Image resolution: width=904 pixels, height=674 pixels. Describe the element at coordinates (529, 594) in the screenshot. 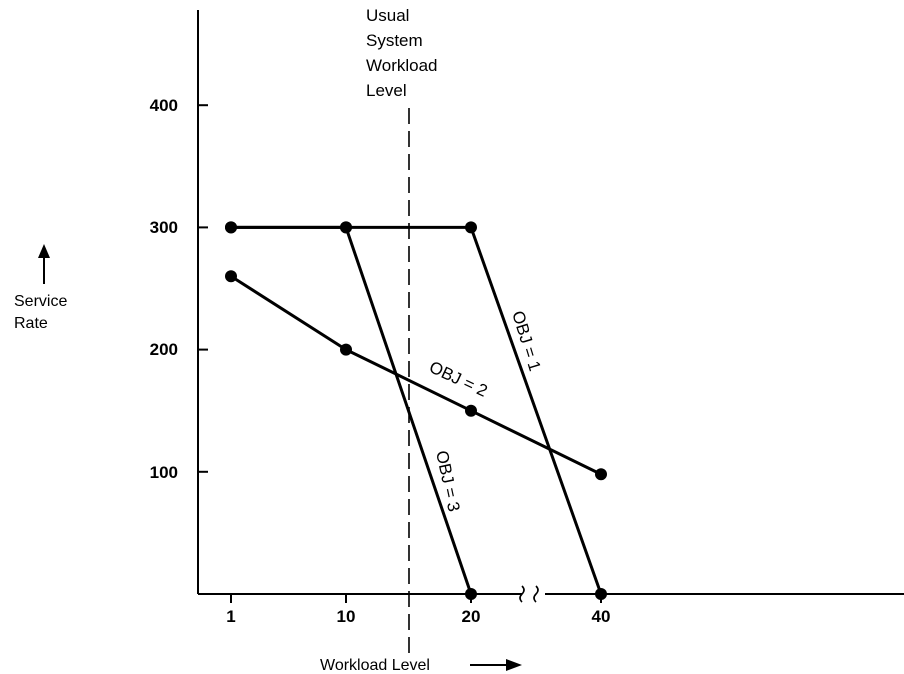

I see `axis-break-mark` at that location.